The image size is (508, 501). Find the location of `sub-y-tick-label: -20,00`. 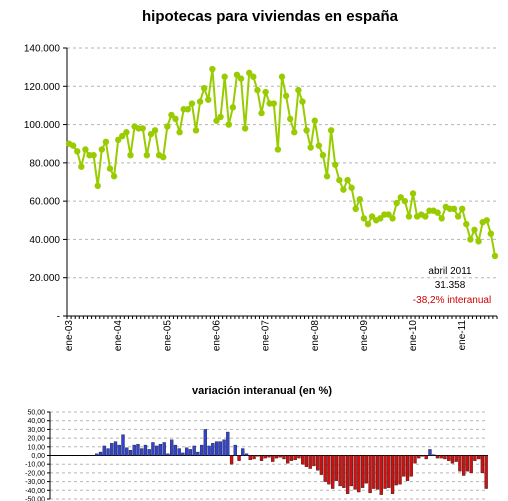

sub-y-tick-label: -20,00 is located at coordinates (35, 473).